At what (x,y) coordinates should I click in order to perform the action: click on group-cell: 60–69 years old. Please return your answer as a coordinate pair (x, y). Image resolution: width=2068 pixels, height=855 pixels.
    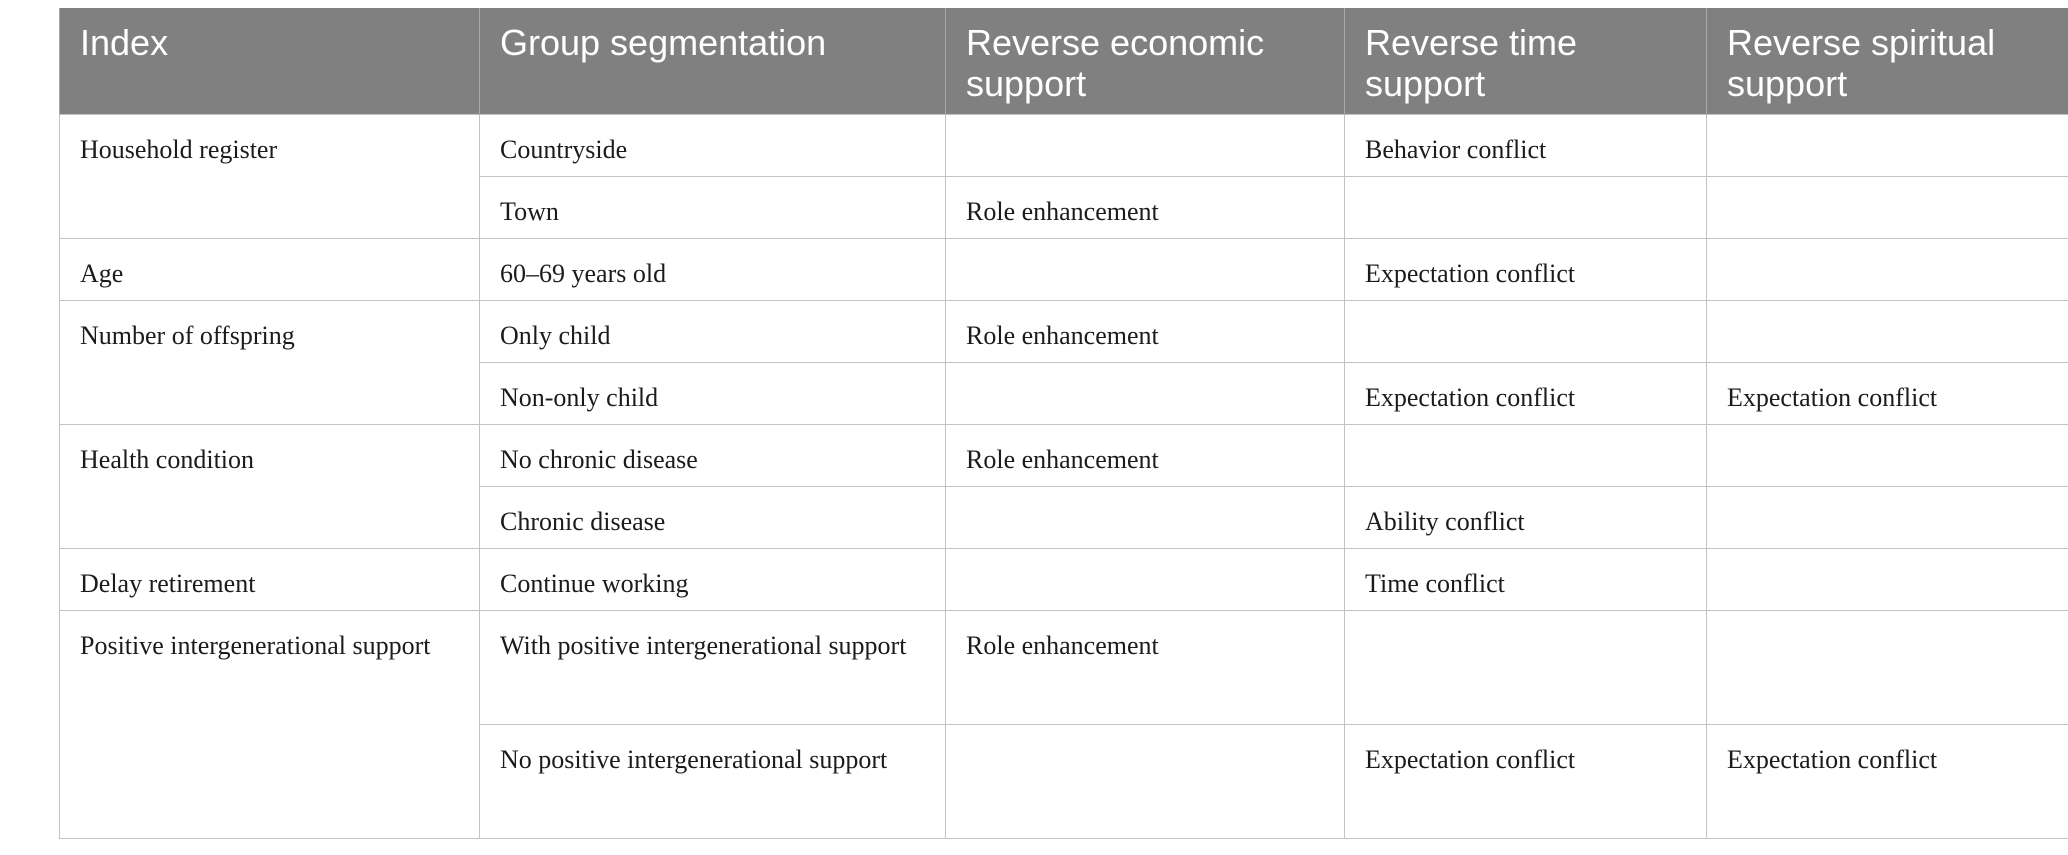
    Looking at the image, I should click on (712, 269).